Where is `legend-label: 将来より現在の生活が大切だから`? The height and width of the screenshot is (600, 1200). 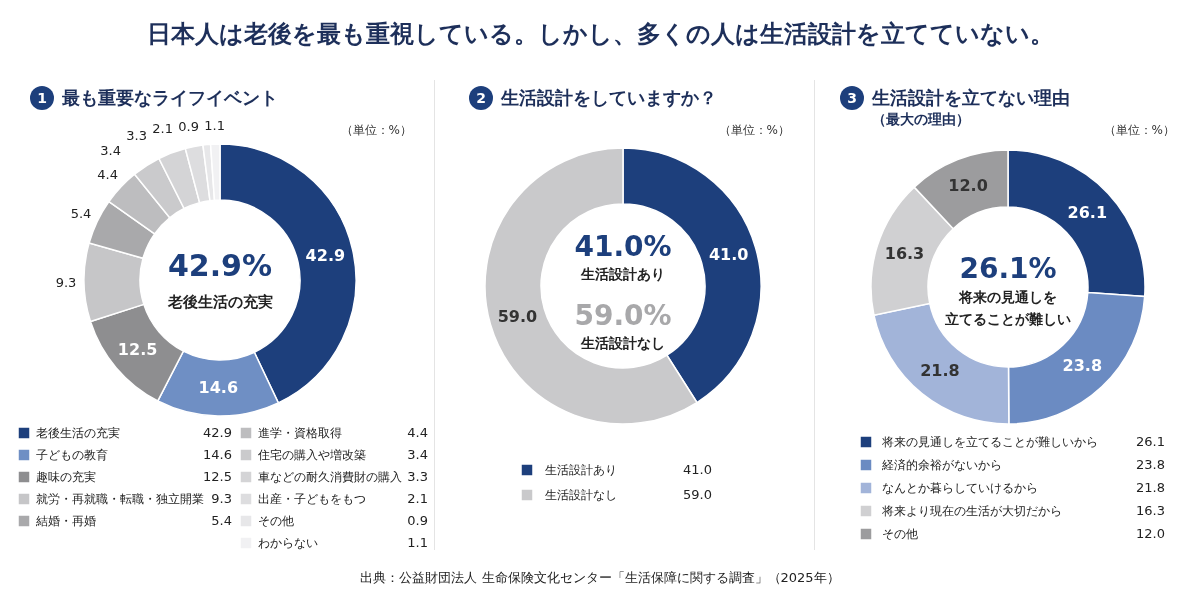 legend-label: 将来より現在の生活が大切だから is located at coordinates (971, 511).